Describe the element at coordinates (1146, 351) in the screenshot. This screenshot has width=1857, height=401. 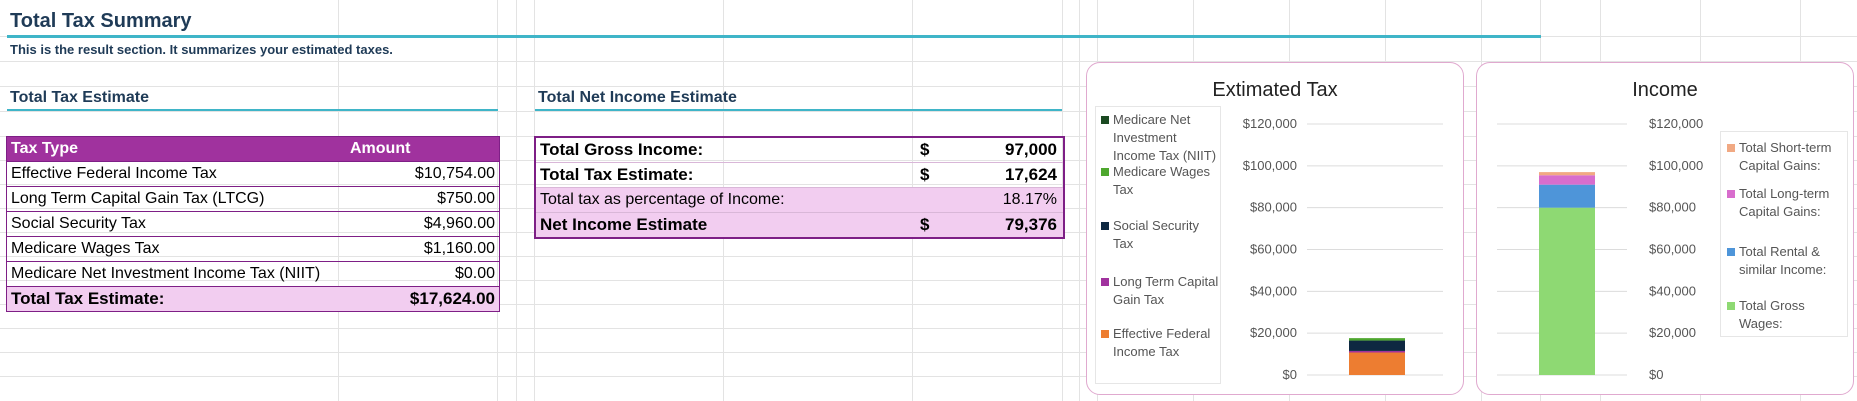
I see `legend-label-line: Income Tax` at that location.